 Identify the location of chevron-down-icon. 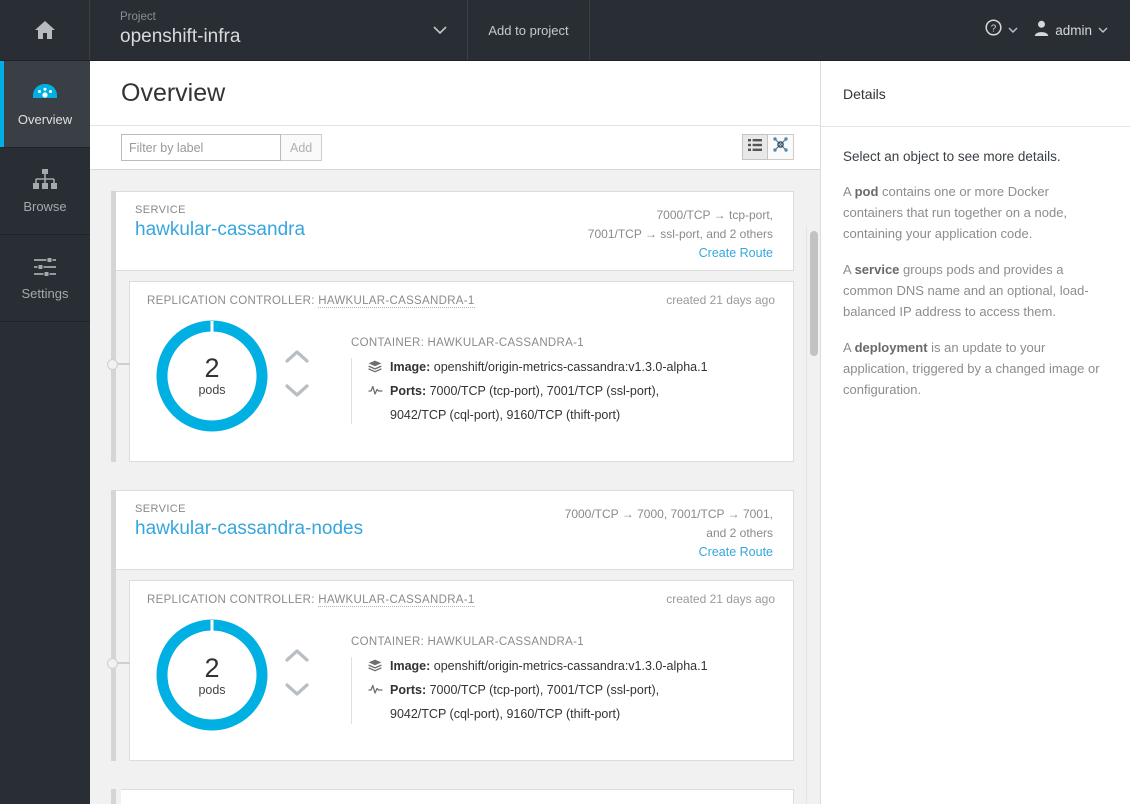
(440, 31).